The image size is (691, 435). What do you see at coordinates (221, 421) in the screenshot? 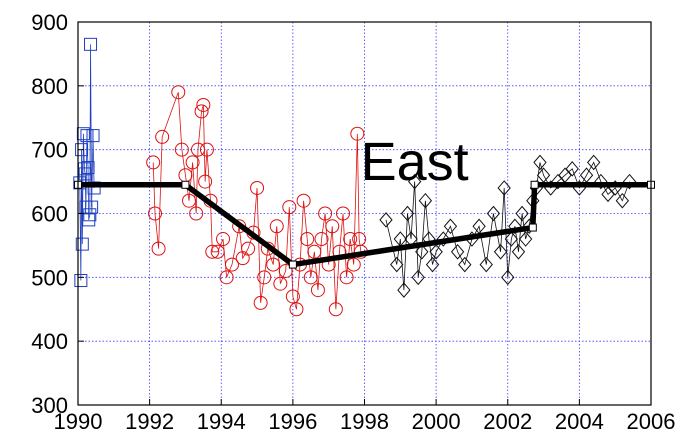
I see `x-tick-label: 1994` at bounding box center [221, 421].